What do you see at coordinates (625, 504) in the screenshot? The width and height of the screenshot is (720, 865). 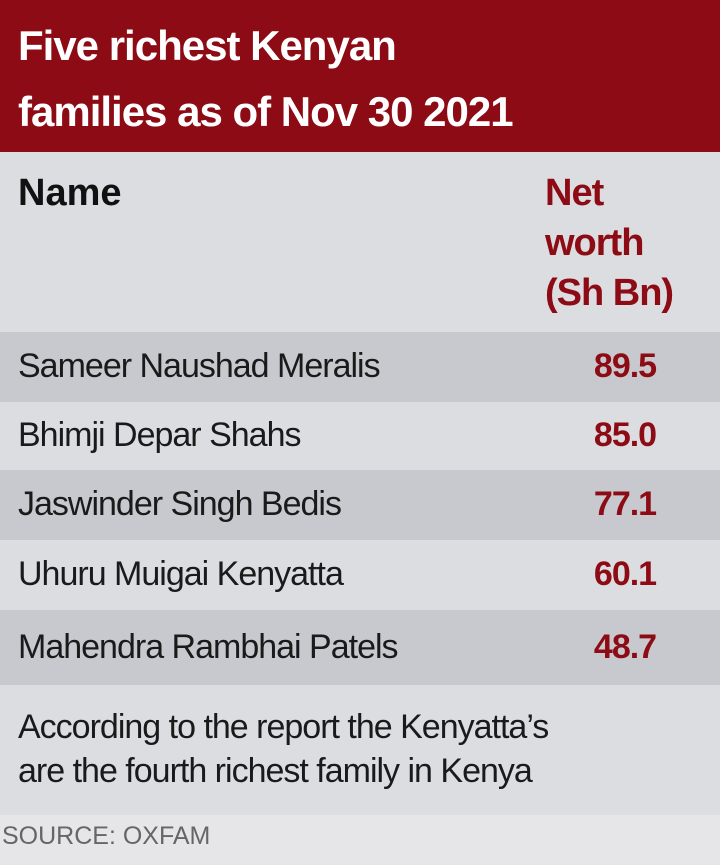 I see `net-worth: 77.1` at bounding box center [625, 504].